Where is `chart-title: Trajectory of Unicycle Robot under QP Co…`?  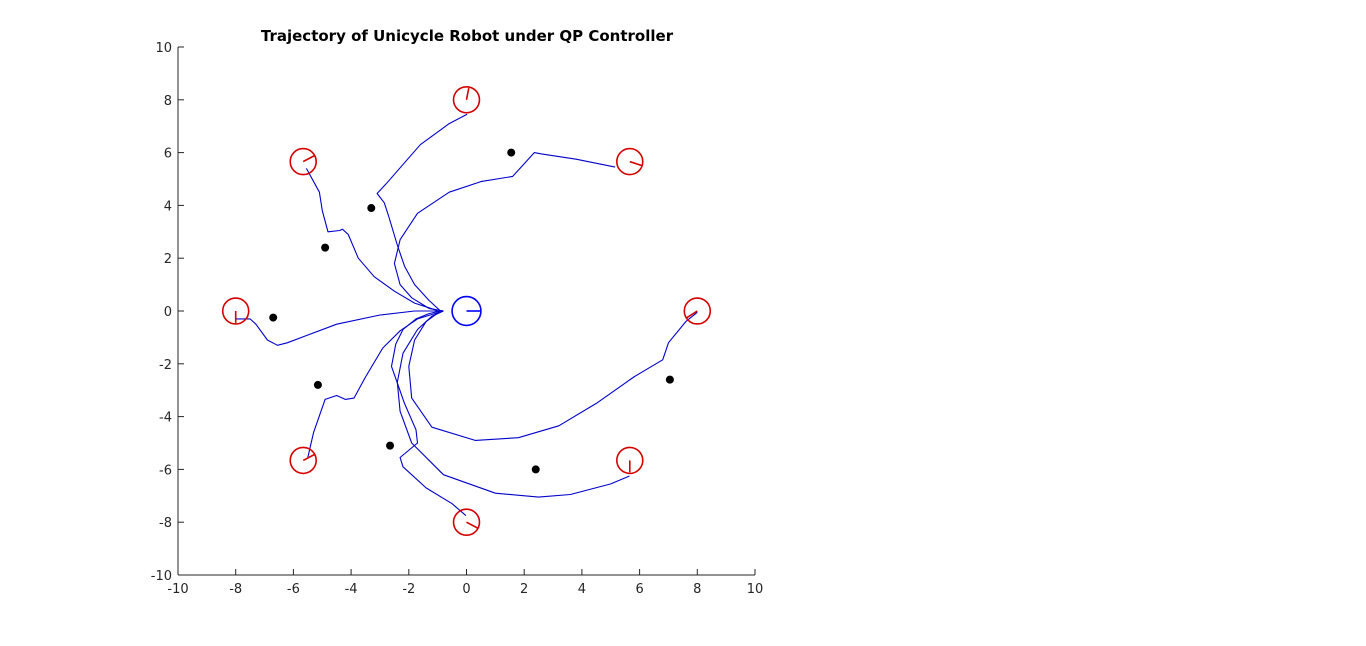 chart-title: Trajectory of Unicycle Robot under QP Co… is located at coordinates (467, 36).